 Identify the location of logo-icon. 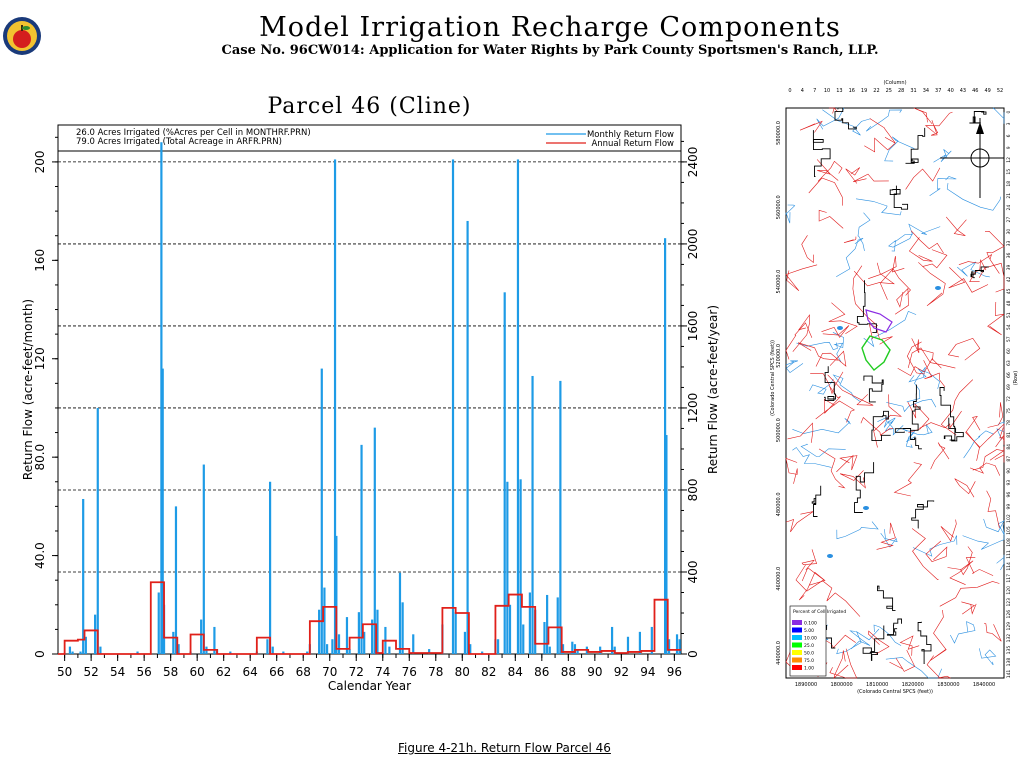
(22, 36).